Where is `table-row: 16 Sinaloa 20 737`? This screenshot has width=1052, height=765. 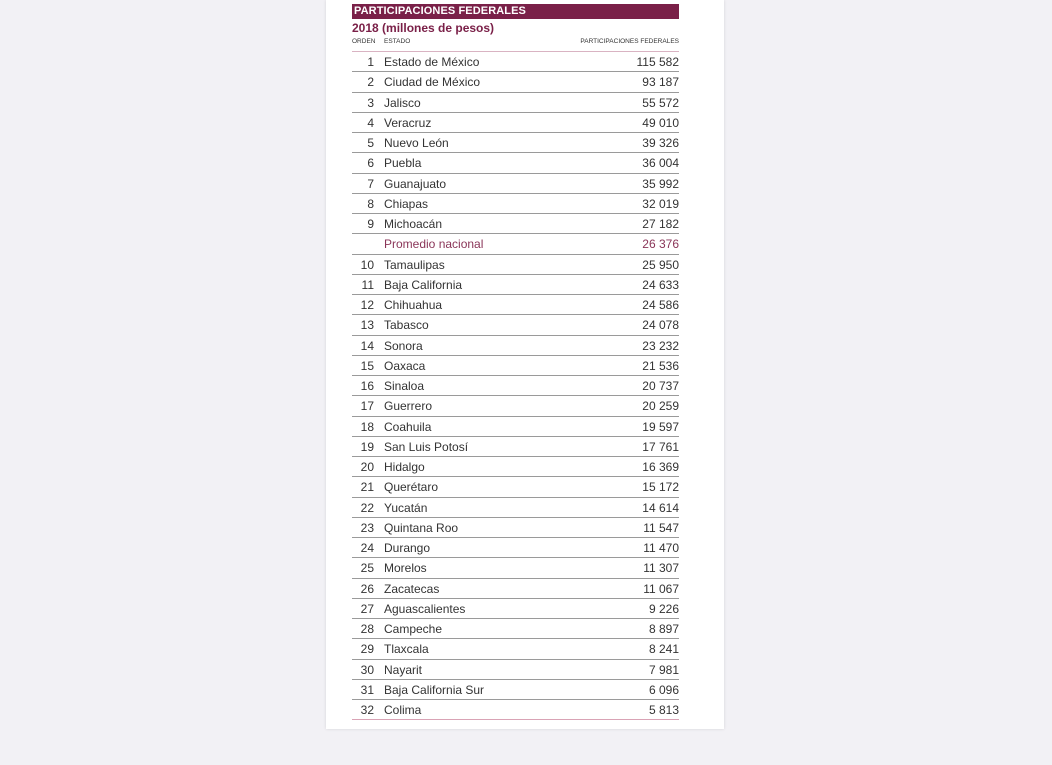 table-row: 16 Sinaloa 20 737 is located at coordinates (515, 386).